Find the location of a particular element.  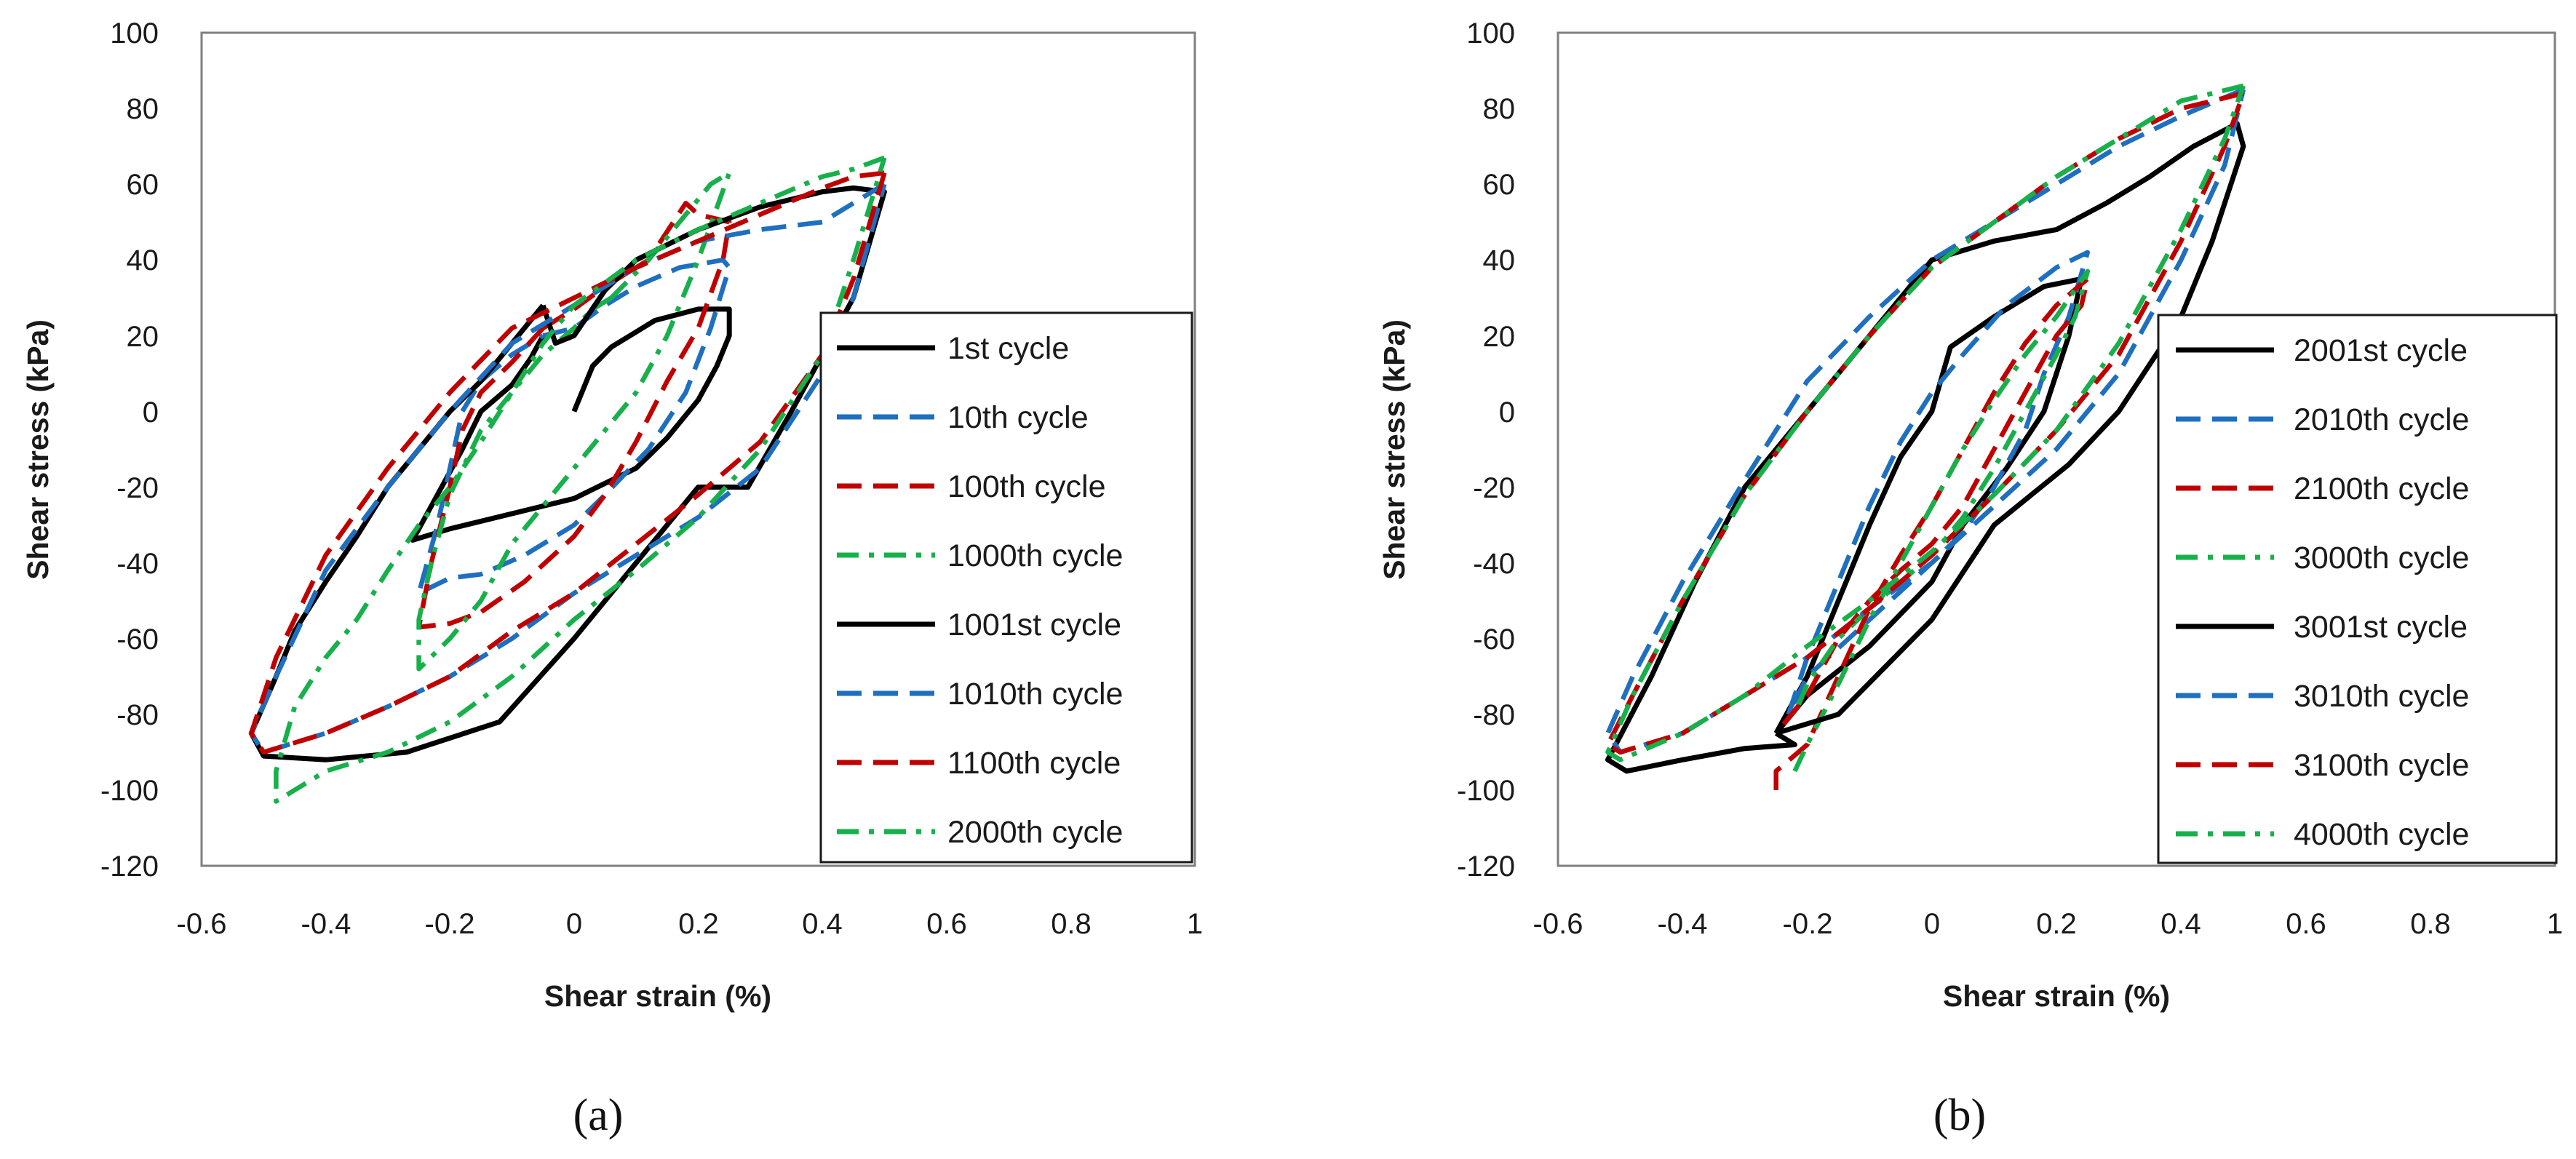

series-line-1010th-cycle is located at coordinates (568, 468).